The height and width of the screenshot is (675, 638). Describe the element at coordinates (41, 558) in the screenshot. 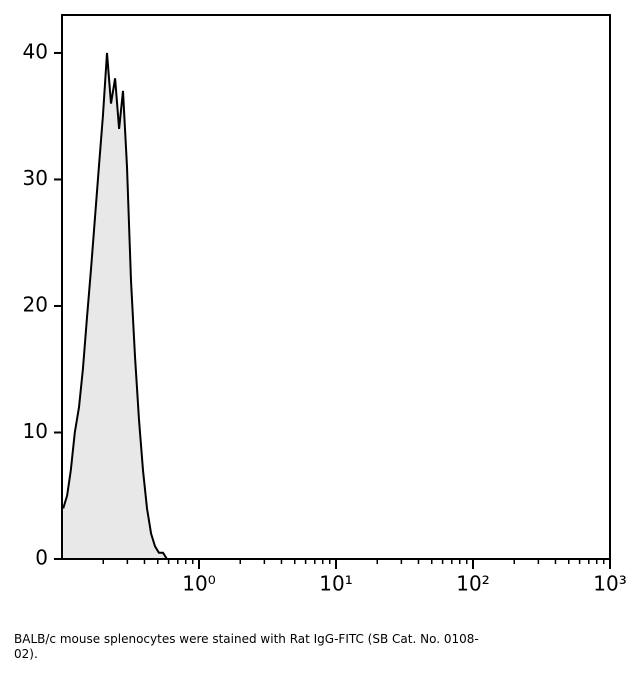

I see `y-tick-label: 0` at that location.